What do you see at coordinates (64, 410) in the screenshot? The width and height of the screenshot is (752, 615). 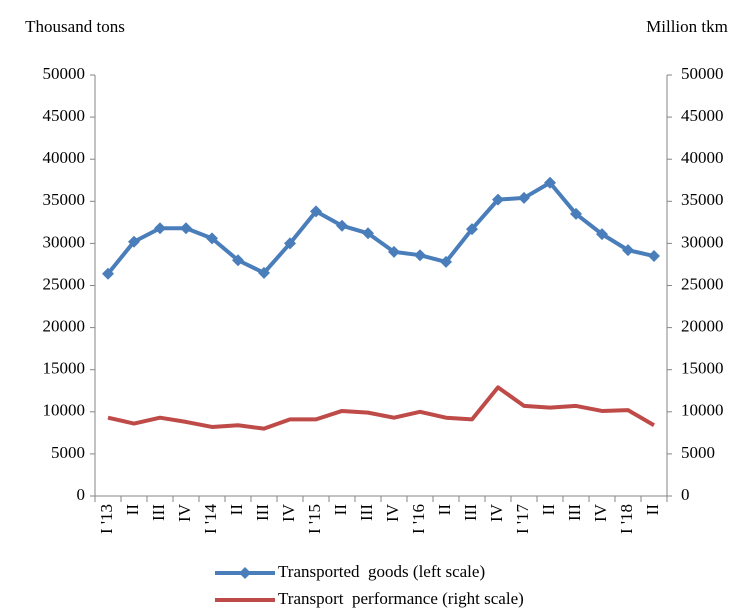 I see `y-tick-label: 10000` at bounding box center [64, 410].